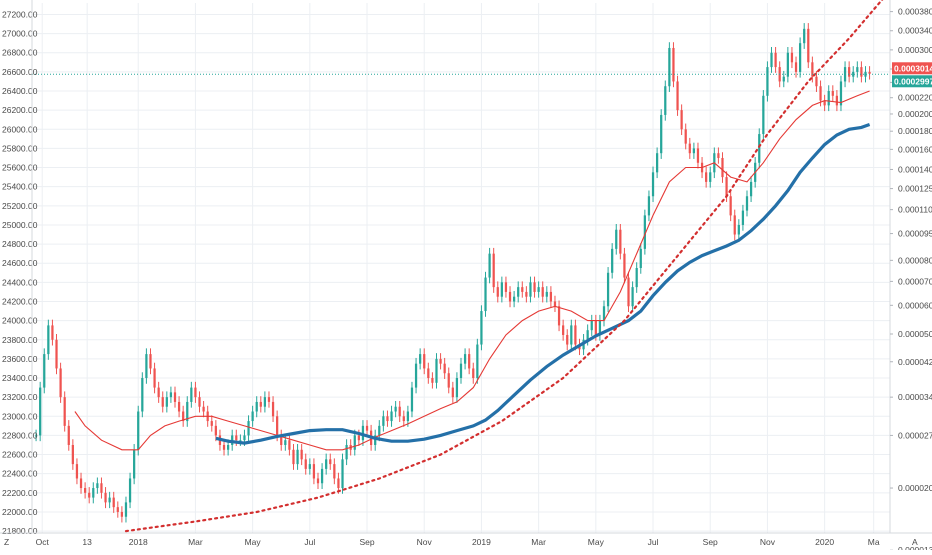 The height and width of the screenshot is (555, 932). Describe the element at coordinates (915, 50) in the screenshot. I see `right-axis-tick-label: 0.00030000` at that location.